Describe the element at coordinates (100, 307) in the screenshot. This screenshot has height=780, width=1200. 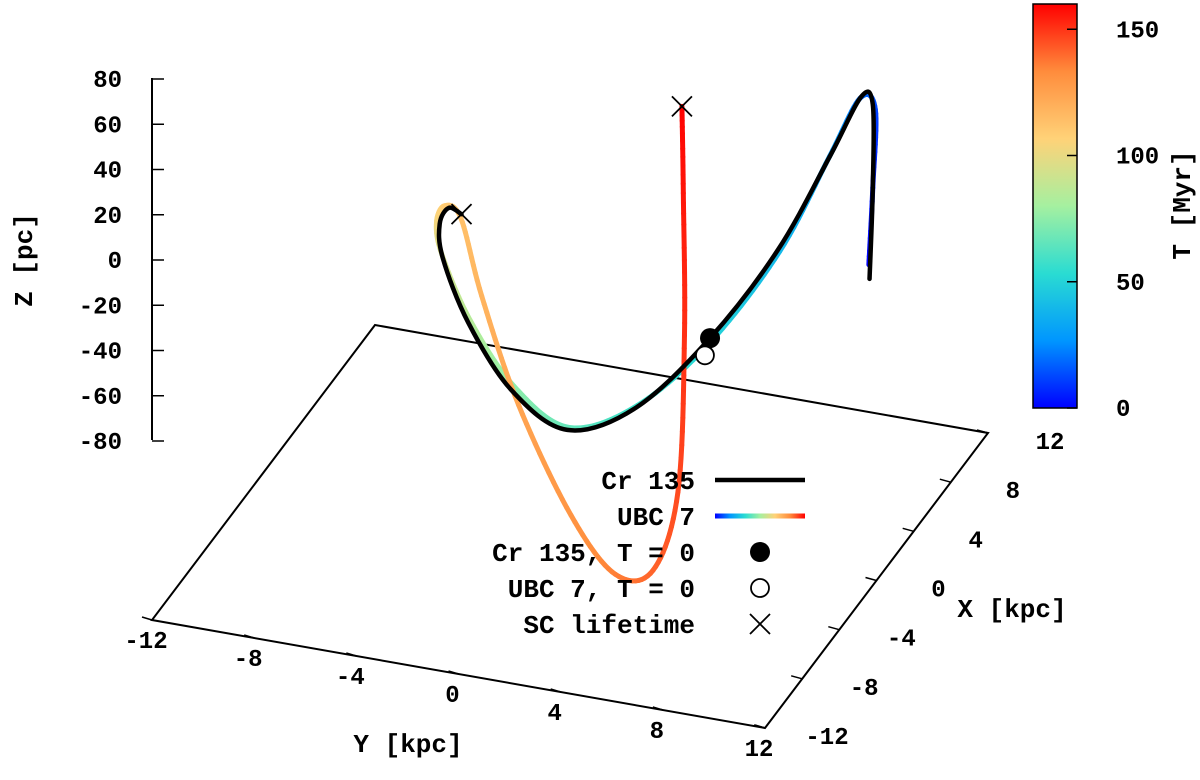
I see `z-tick-label: -20` at that location.